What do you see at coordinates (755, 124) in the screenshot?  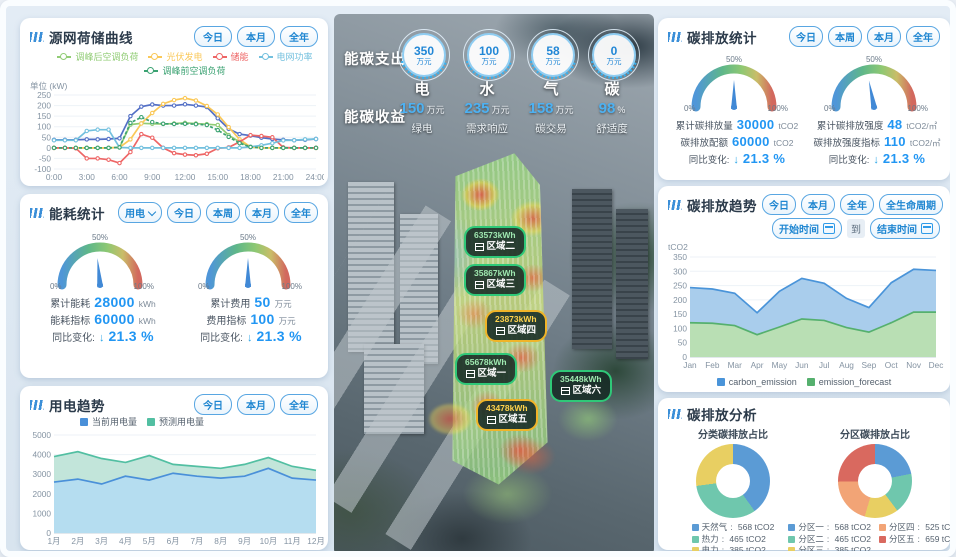 I see `stat-value: 30000` at bounding box center [755, 124].